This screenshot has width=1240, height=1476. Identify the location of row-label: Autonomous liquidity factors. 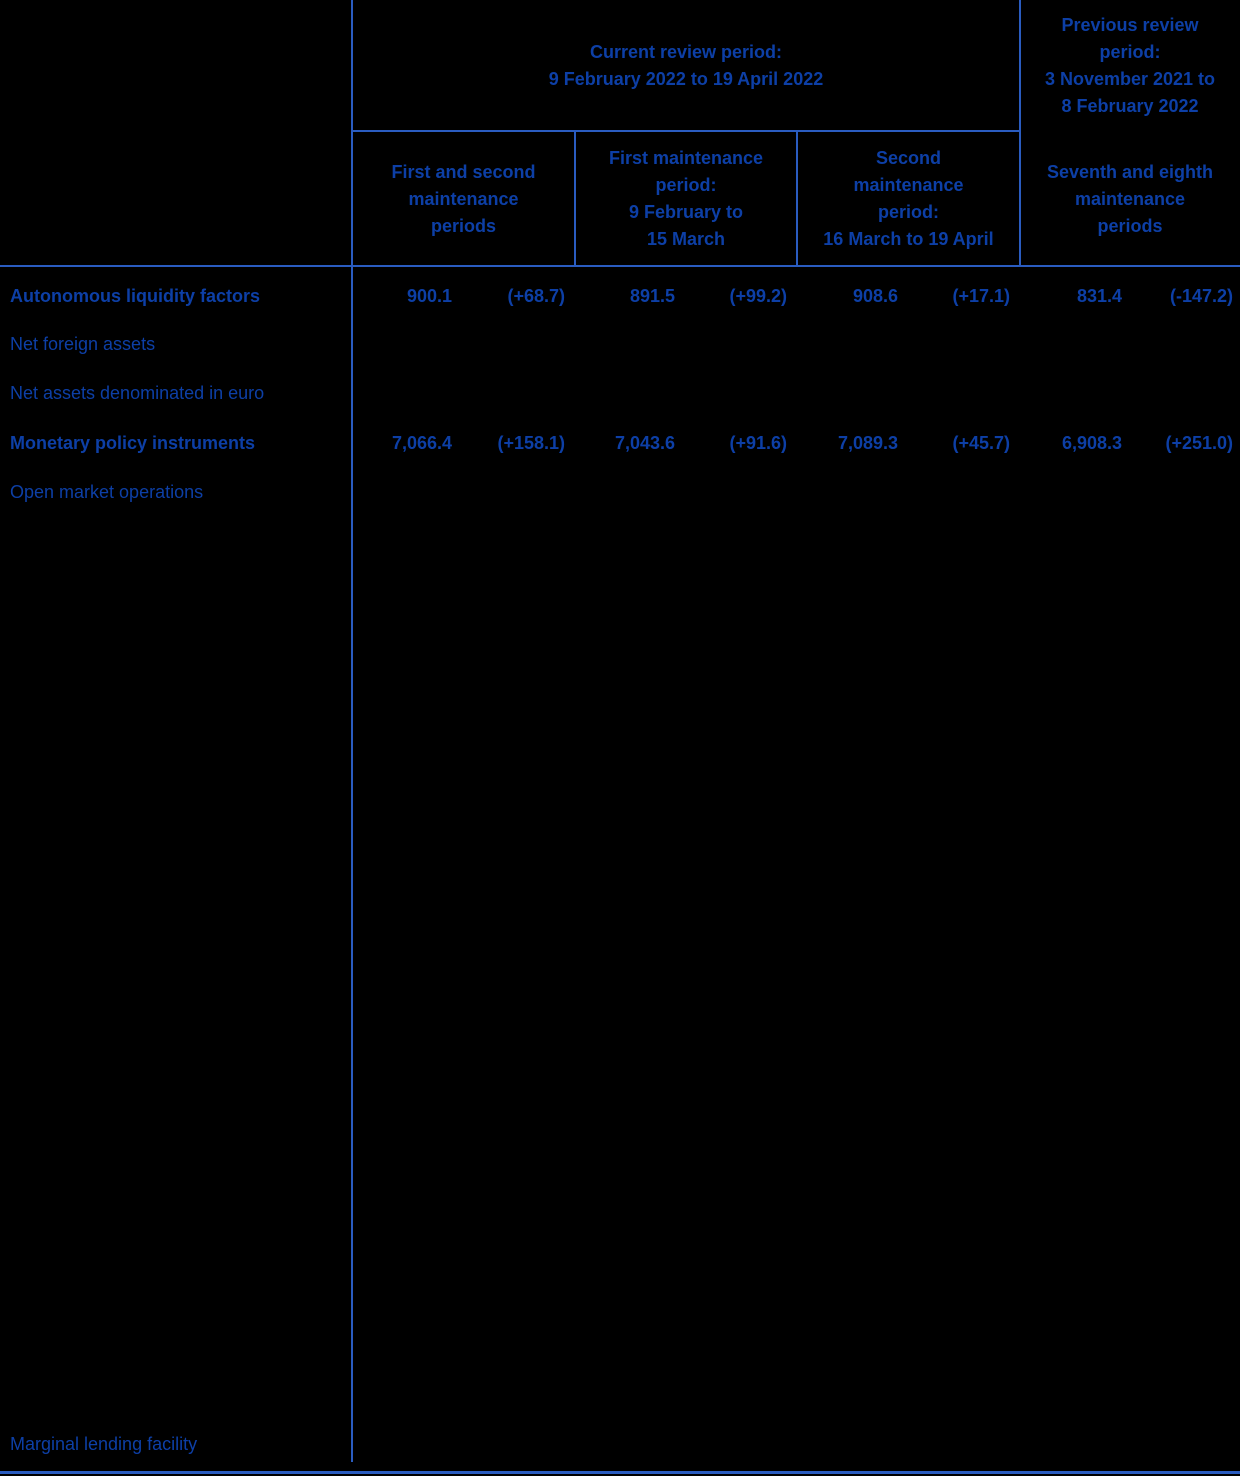
(135, 296).